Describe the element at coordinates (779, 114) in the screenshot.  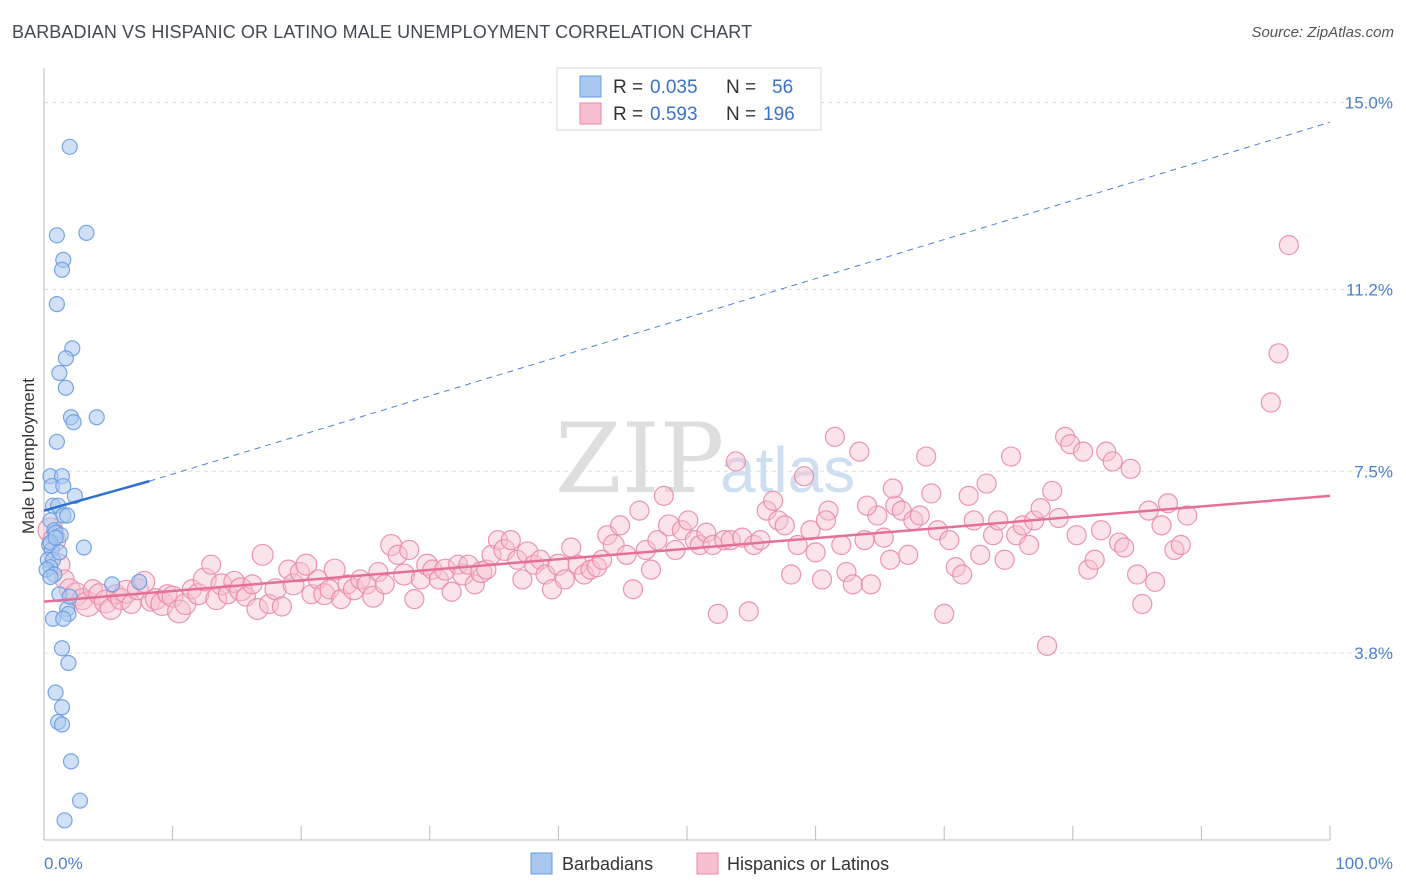
I see `legend-n-value-2: 196` at that location.